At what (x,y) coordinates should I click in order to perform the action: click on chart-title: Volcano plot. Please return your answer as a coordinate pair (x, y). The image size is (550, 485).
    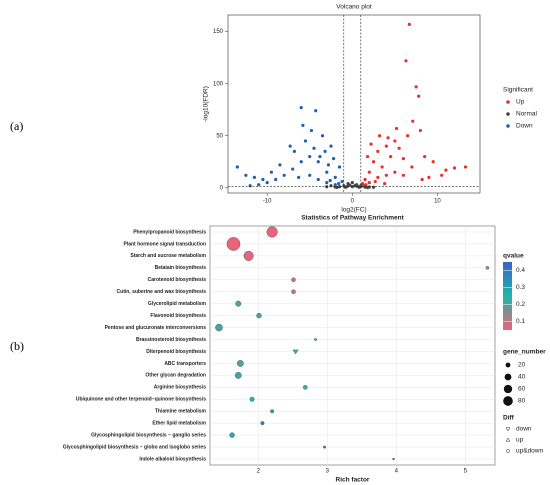
    Looking at the image, I should click on (354, 7).